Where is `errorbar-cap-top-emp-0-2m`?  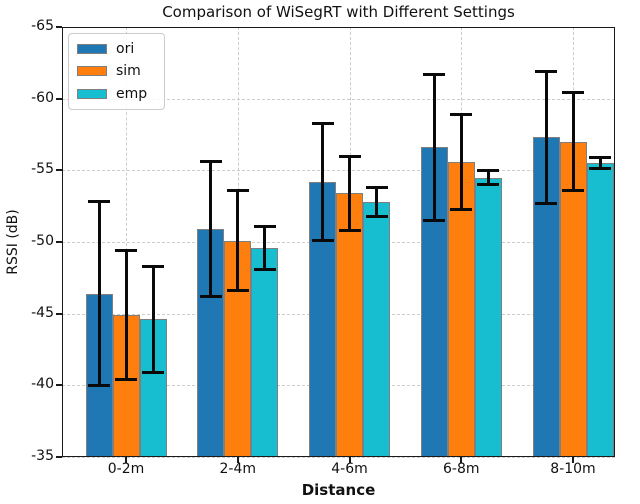
errorbar-cap-top-emp-0-2m is located at coordinates (153, 266).